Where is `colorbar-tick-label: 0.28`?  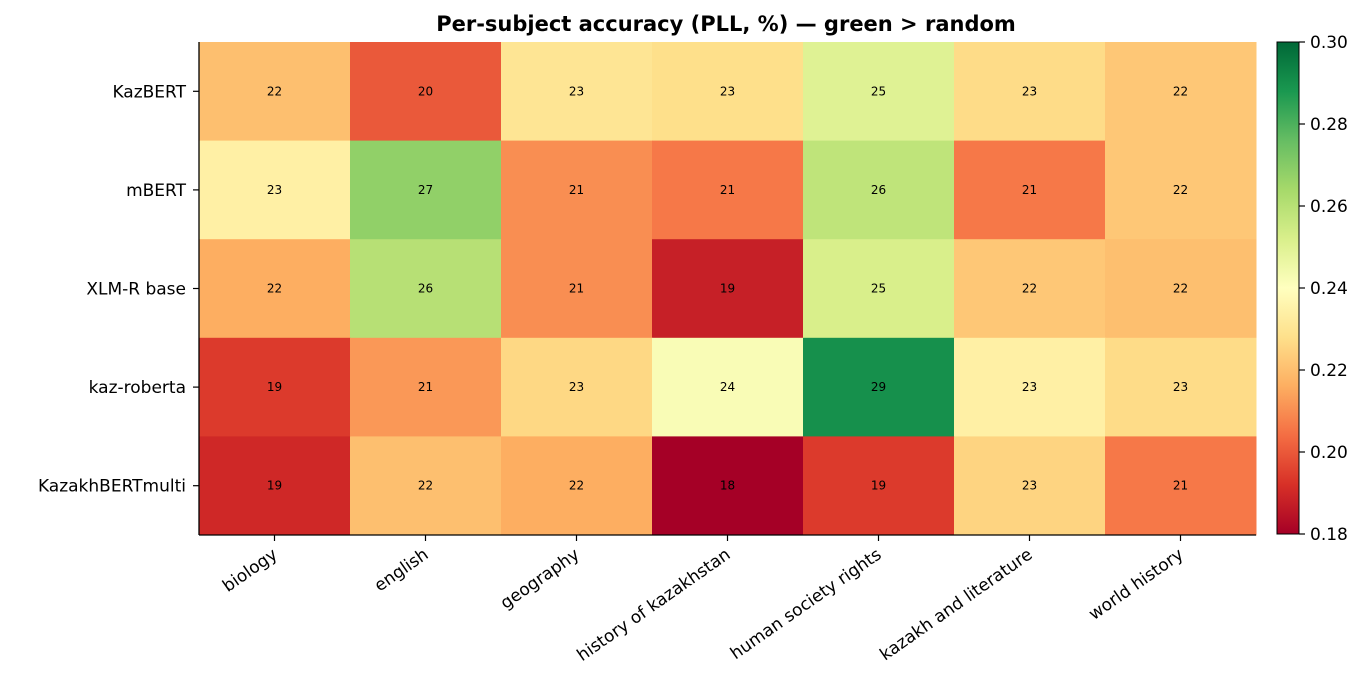 colorbar-tick-label: 0.28 is located at coordinates (1329, 125).